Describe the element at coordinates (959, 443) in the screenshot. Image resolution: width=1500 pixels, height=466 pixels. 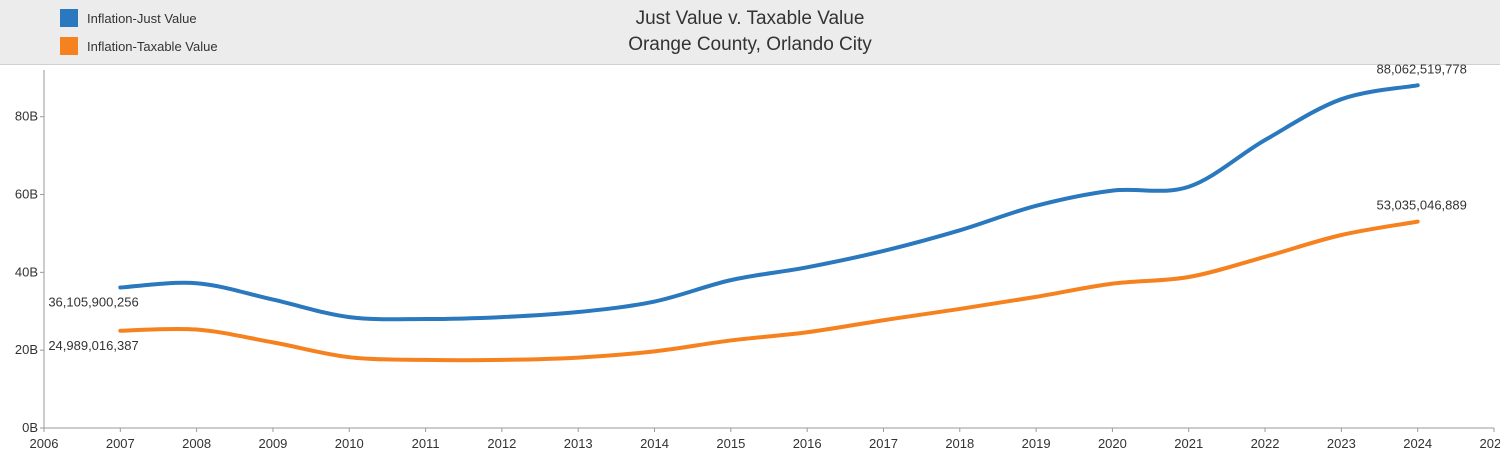
I see `x-tick-label: 2018` at that location.